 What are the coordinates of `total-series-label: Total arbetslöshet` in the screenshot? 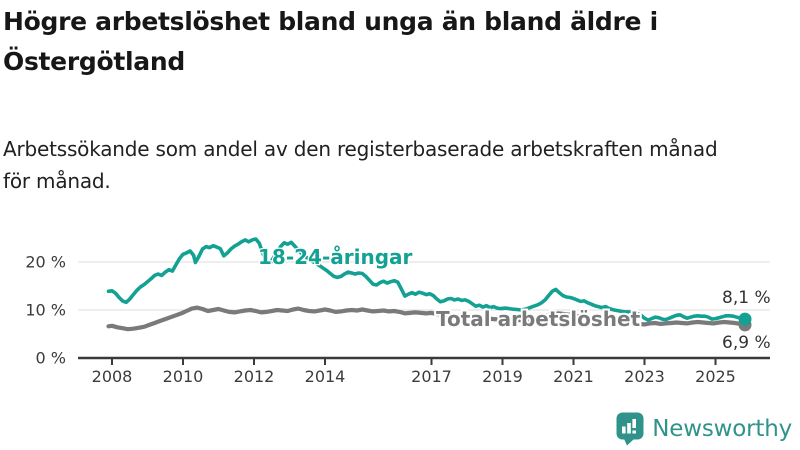 It's located at (538, 319).